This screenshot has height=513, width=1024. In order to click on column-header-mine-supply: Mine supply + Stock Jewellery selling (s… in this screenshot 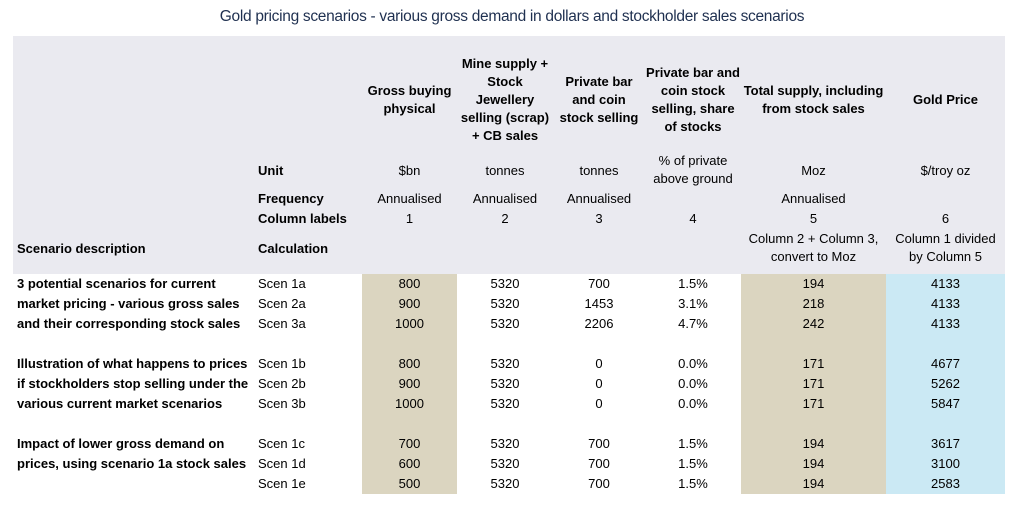, I will do `click(505, 99)`.